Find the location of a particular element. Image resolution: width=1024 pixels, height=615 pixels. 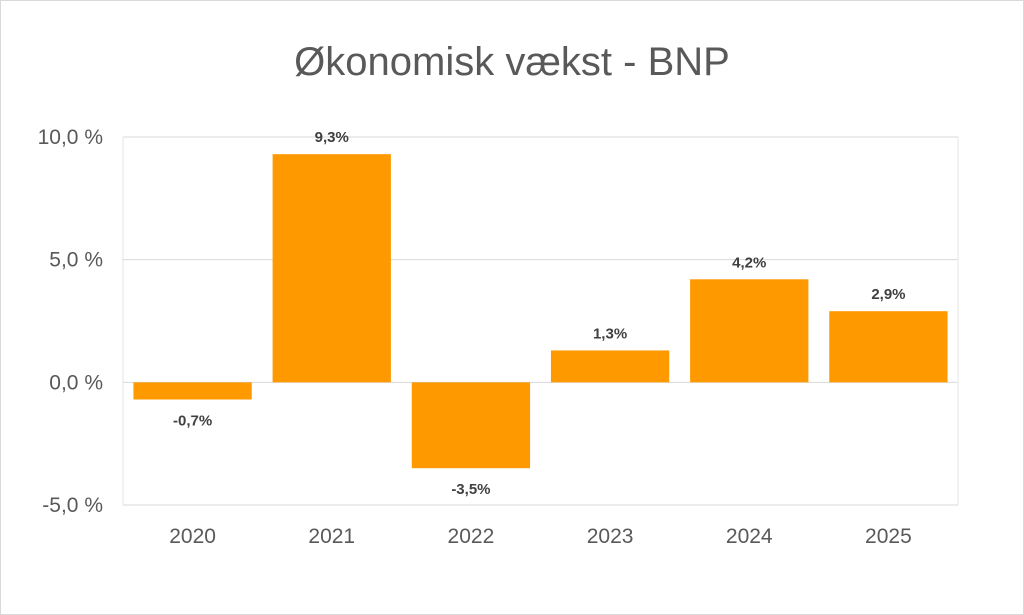

data-label: 1,3% is located at coordinates (610, 333).